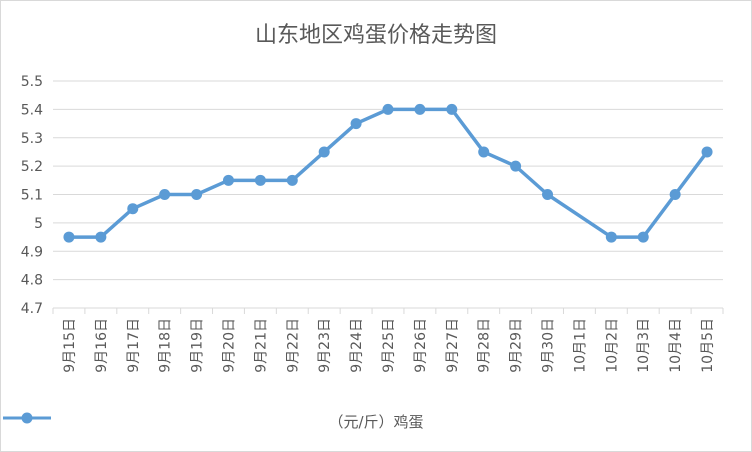 The height and width of the screenshot is (452, 752). Describe the element at coordinates (166, 345) in the screenshot. I see `x-tick-label: 9月18日` at that location.